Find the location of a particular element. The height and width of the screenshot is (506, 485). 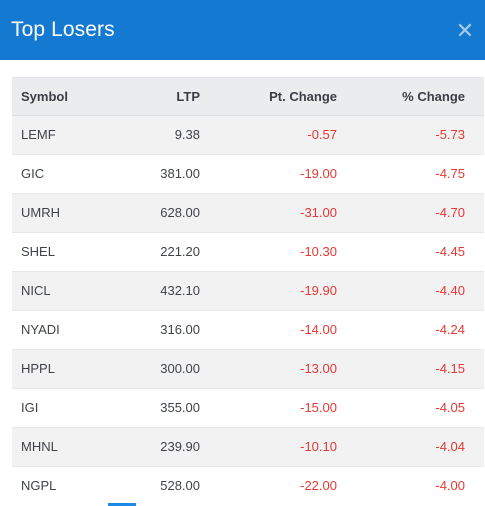

modal-header: Top Losers ✕ is located at coordinates (242, 30).